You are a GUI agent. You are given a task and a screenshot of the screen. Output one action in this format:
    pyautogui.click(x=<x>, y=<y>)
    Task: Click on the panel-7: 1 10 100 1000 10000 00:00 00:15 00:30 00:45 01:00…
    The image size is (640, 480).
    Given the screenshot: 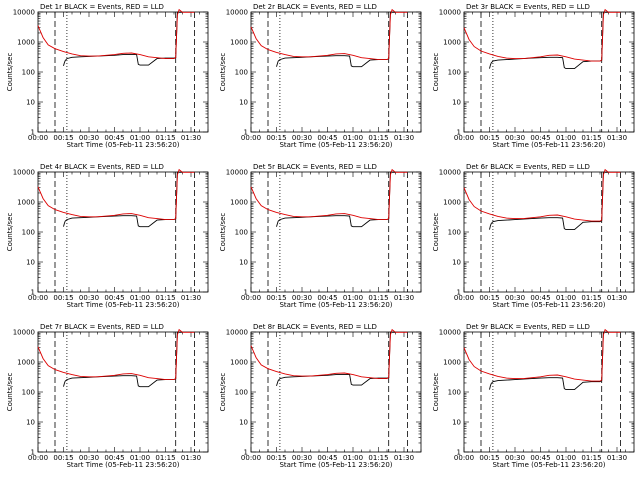 What is the action you would take?
    pyautogui.click(x=107, y=396)
    